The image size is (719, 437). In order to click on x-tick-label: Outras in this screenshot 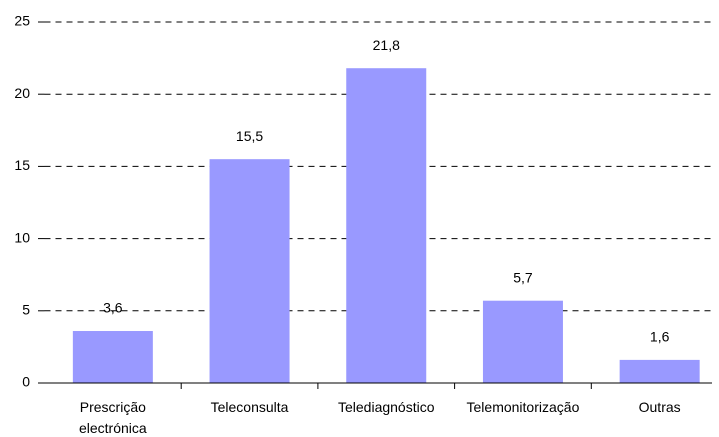, I will do `click(659, 407)`.